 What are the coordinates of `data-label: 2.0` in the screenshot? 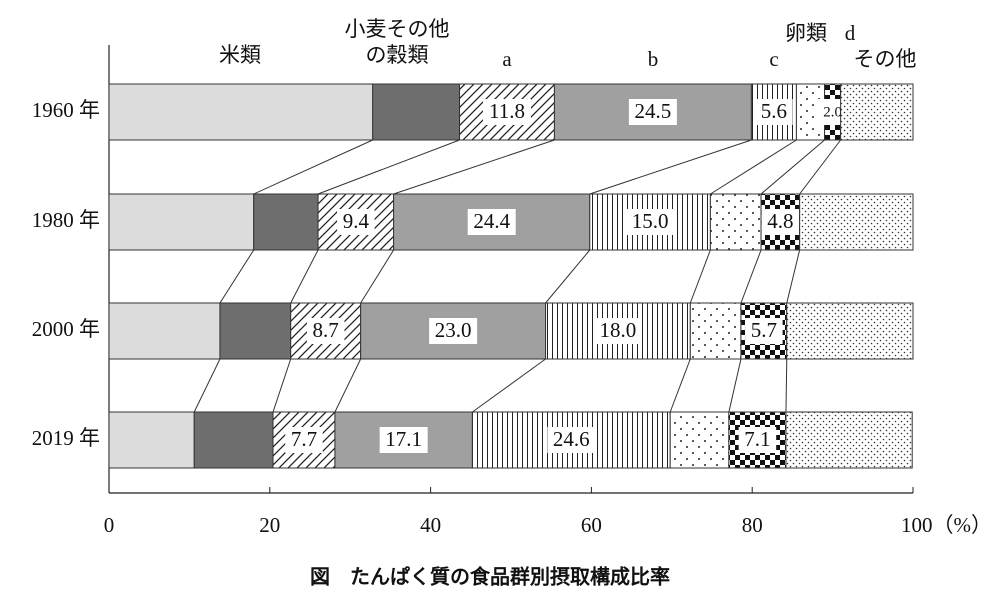 It's located at (832, 112).